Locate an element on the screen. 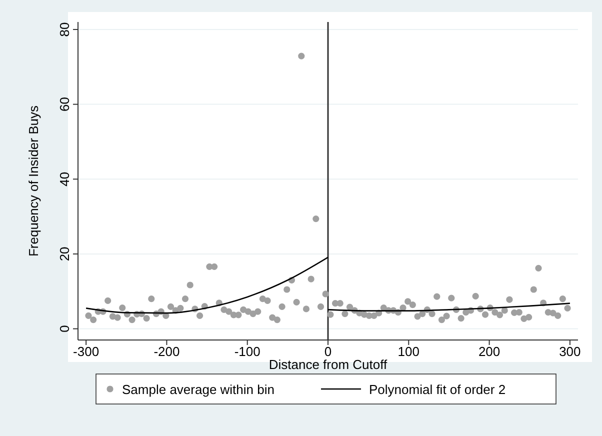 This screenshot has height=436, width=602. x-tick-label: -300 is located at coordinates (86, 351).